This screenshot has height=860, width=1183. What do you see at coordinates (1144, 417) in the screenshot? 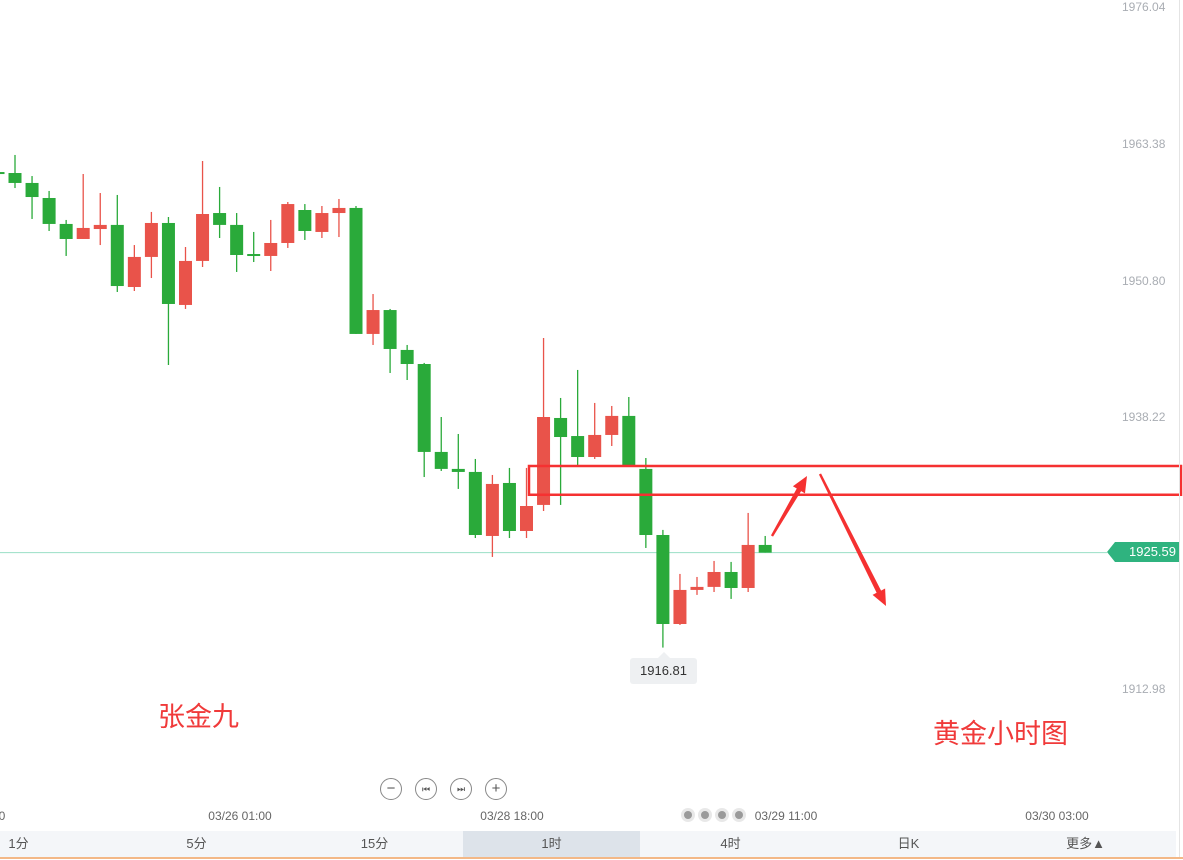
I see `y-tick-label: 1938.22` at bounding box center [1144, 417].